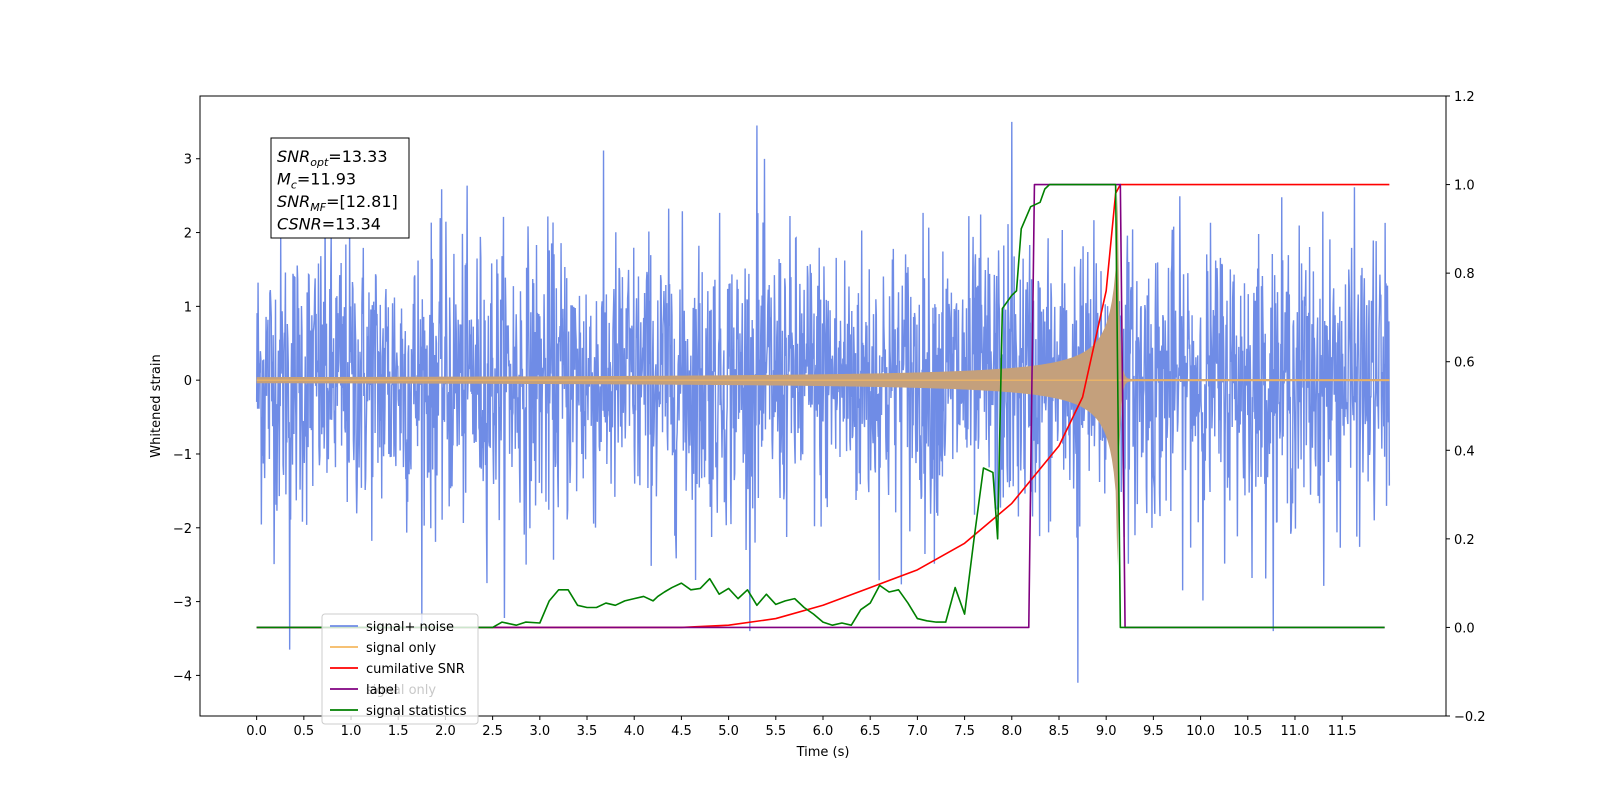 This screenshot has width=1600, height=800. I want to click on x-tick-label: 7.5, so click(964, 731).